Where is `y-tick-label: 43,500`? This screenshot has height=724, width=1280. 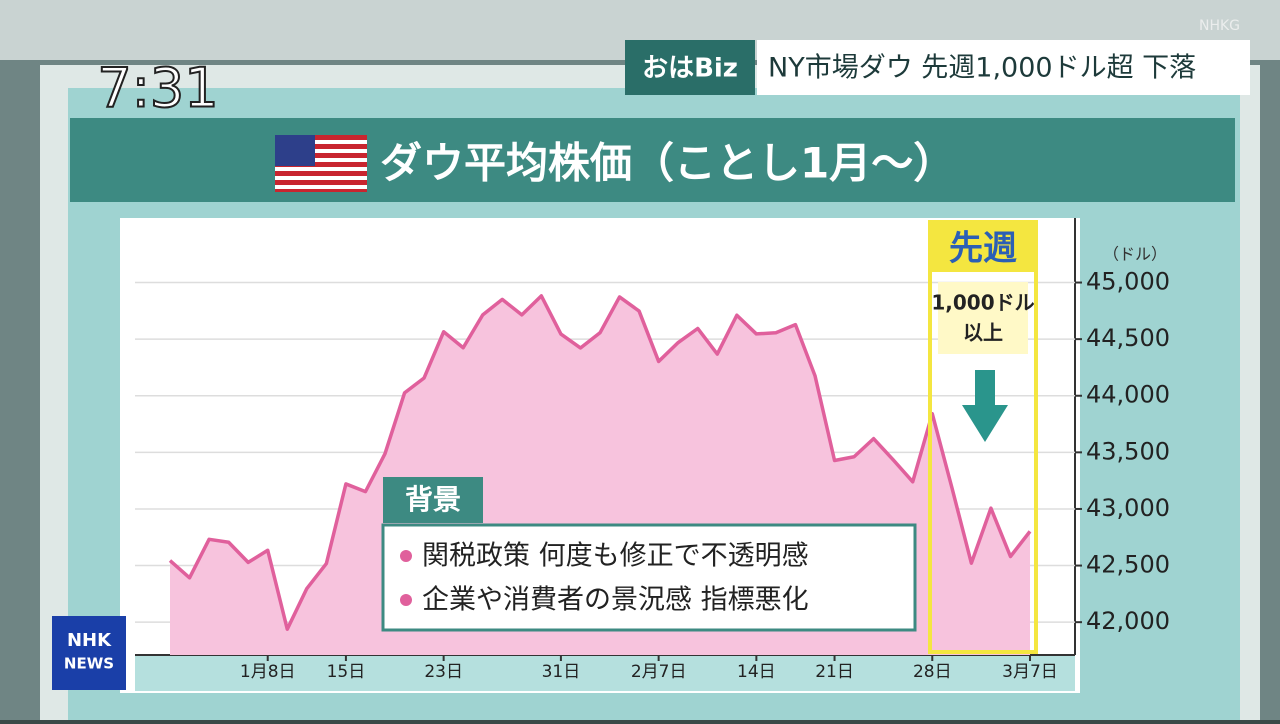 y-tick-label: 43,500 is located at coordinates (1128, 451).